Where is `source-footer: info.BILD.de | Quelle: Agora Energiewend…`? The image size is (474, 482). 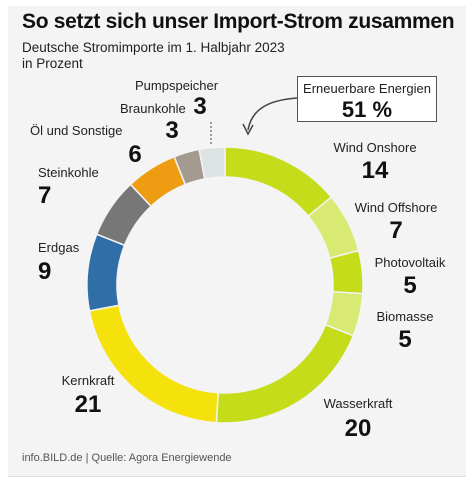
source-footer: info.BILD.de | Quelle: Agora Energiewend… is located at coordinates (127, 458).